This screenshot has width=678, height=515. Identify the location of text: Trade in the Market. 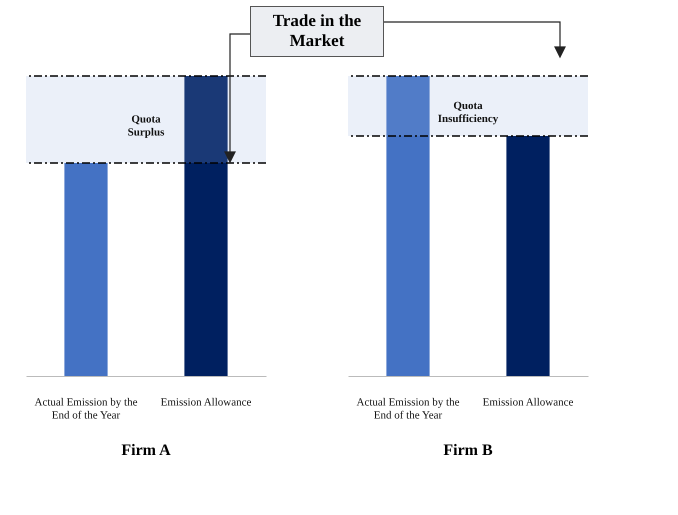
(317, 31).